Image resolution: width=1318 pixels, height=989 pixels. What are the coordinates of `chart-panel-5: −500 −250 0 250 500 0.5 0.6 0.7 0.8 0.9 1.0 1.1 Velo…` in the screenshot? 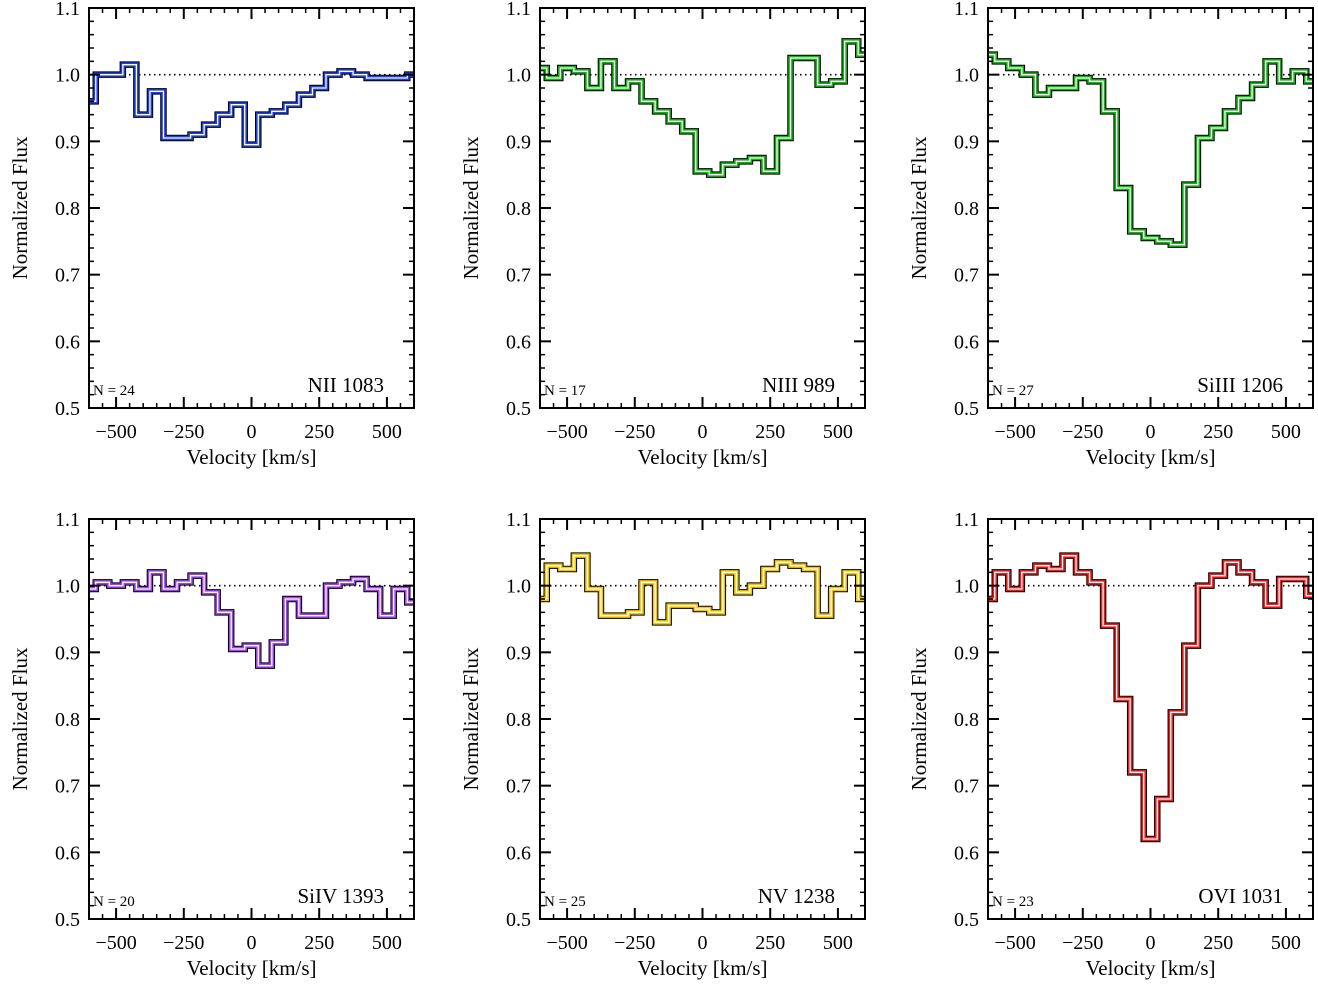 It's located at (1110, 744).